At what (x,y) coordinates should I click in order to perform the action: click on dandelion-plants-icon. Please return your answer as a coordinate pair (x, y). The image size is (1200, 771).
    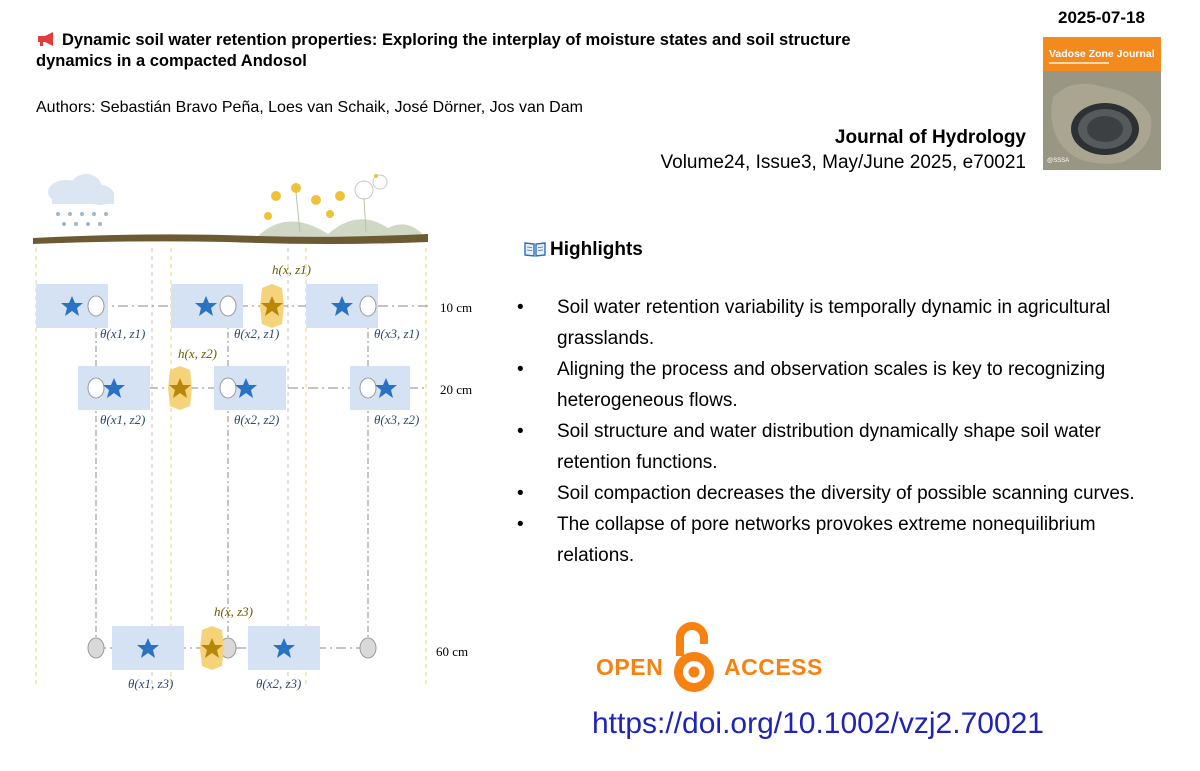
    Looking at the image, I should click on (341, 205).